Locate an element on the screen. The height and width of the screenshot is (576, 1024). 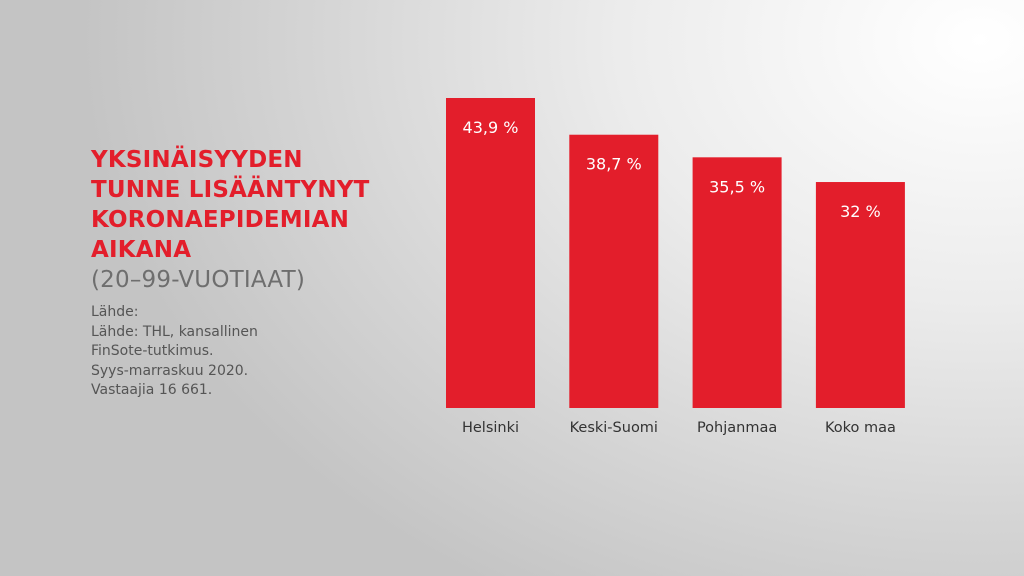
title-line: YKSINÄISYYDEN is located at coordinates (197, 160).